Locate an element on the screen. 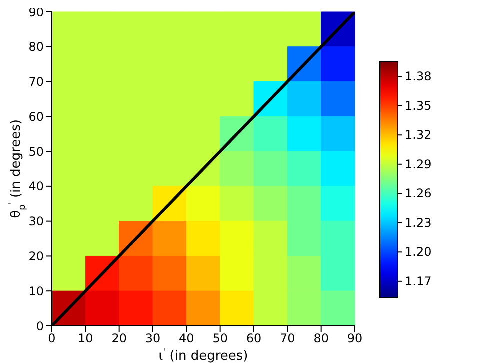 This screenshot has height=363, width=485. x-tick-label: 40 is located at coordinates (186, 339).